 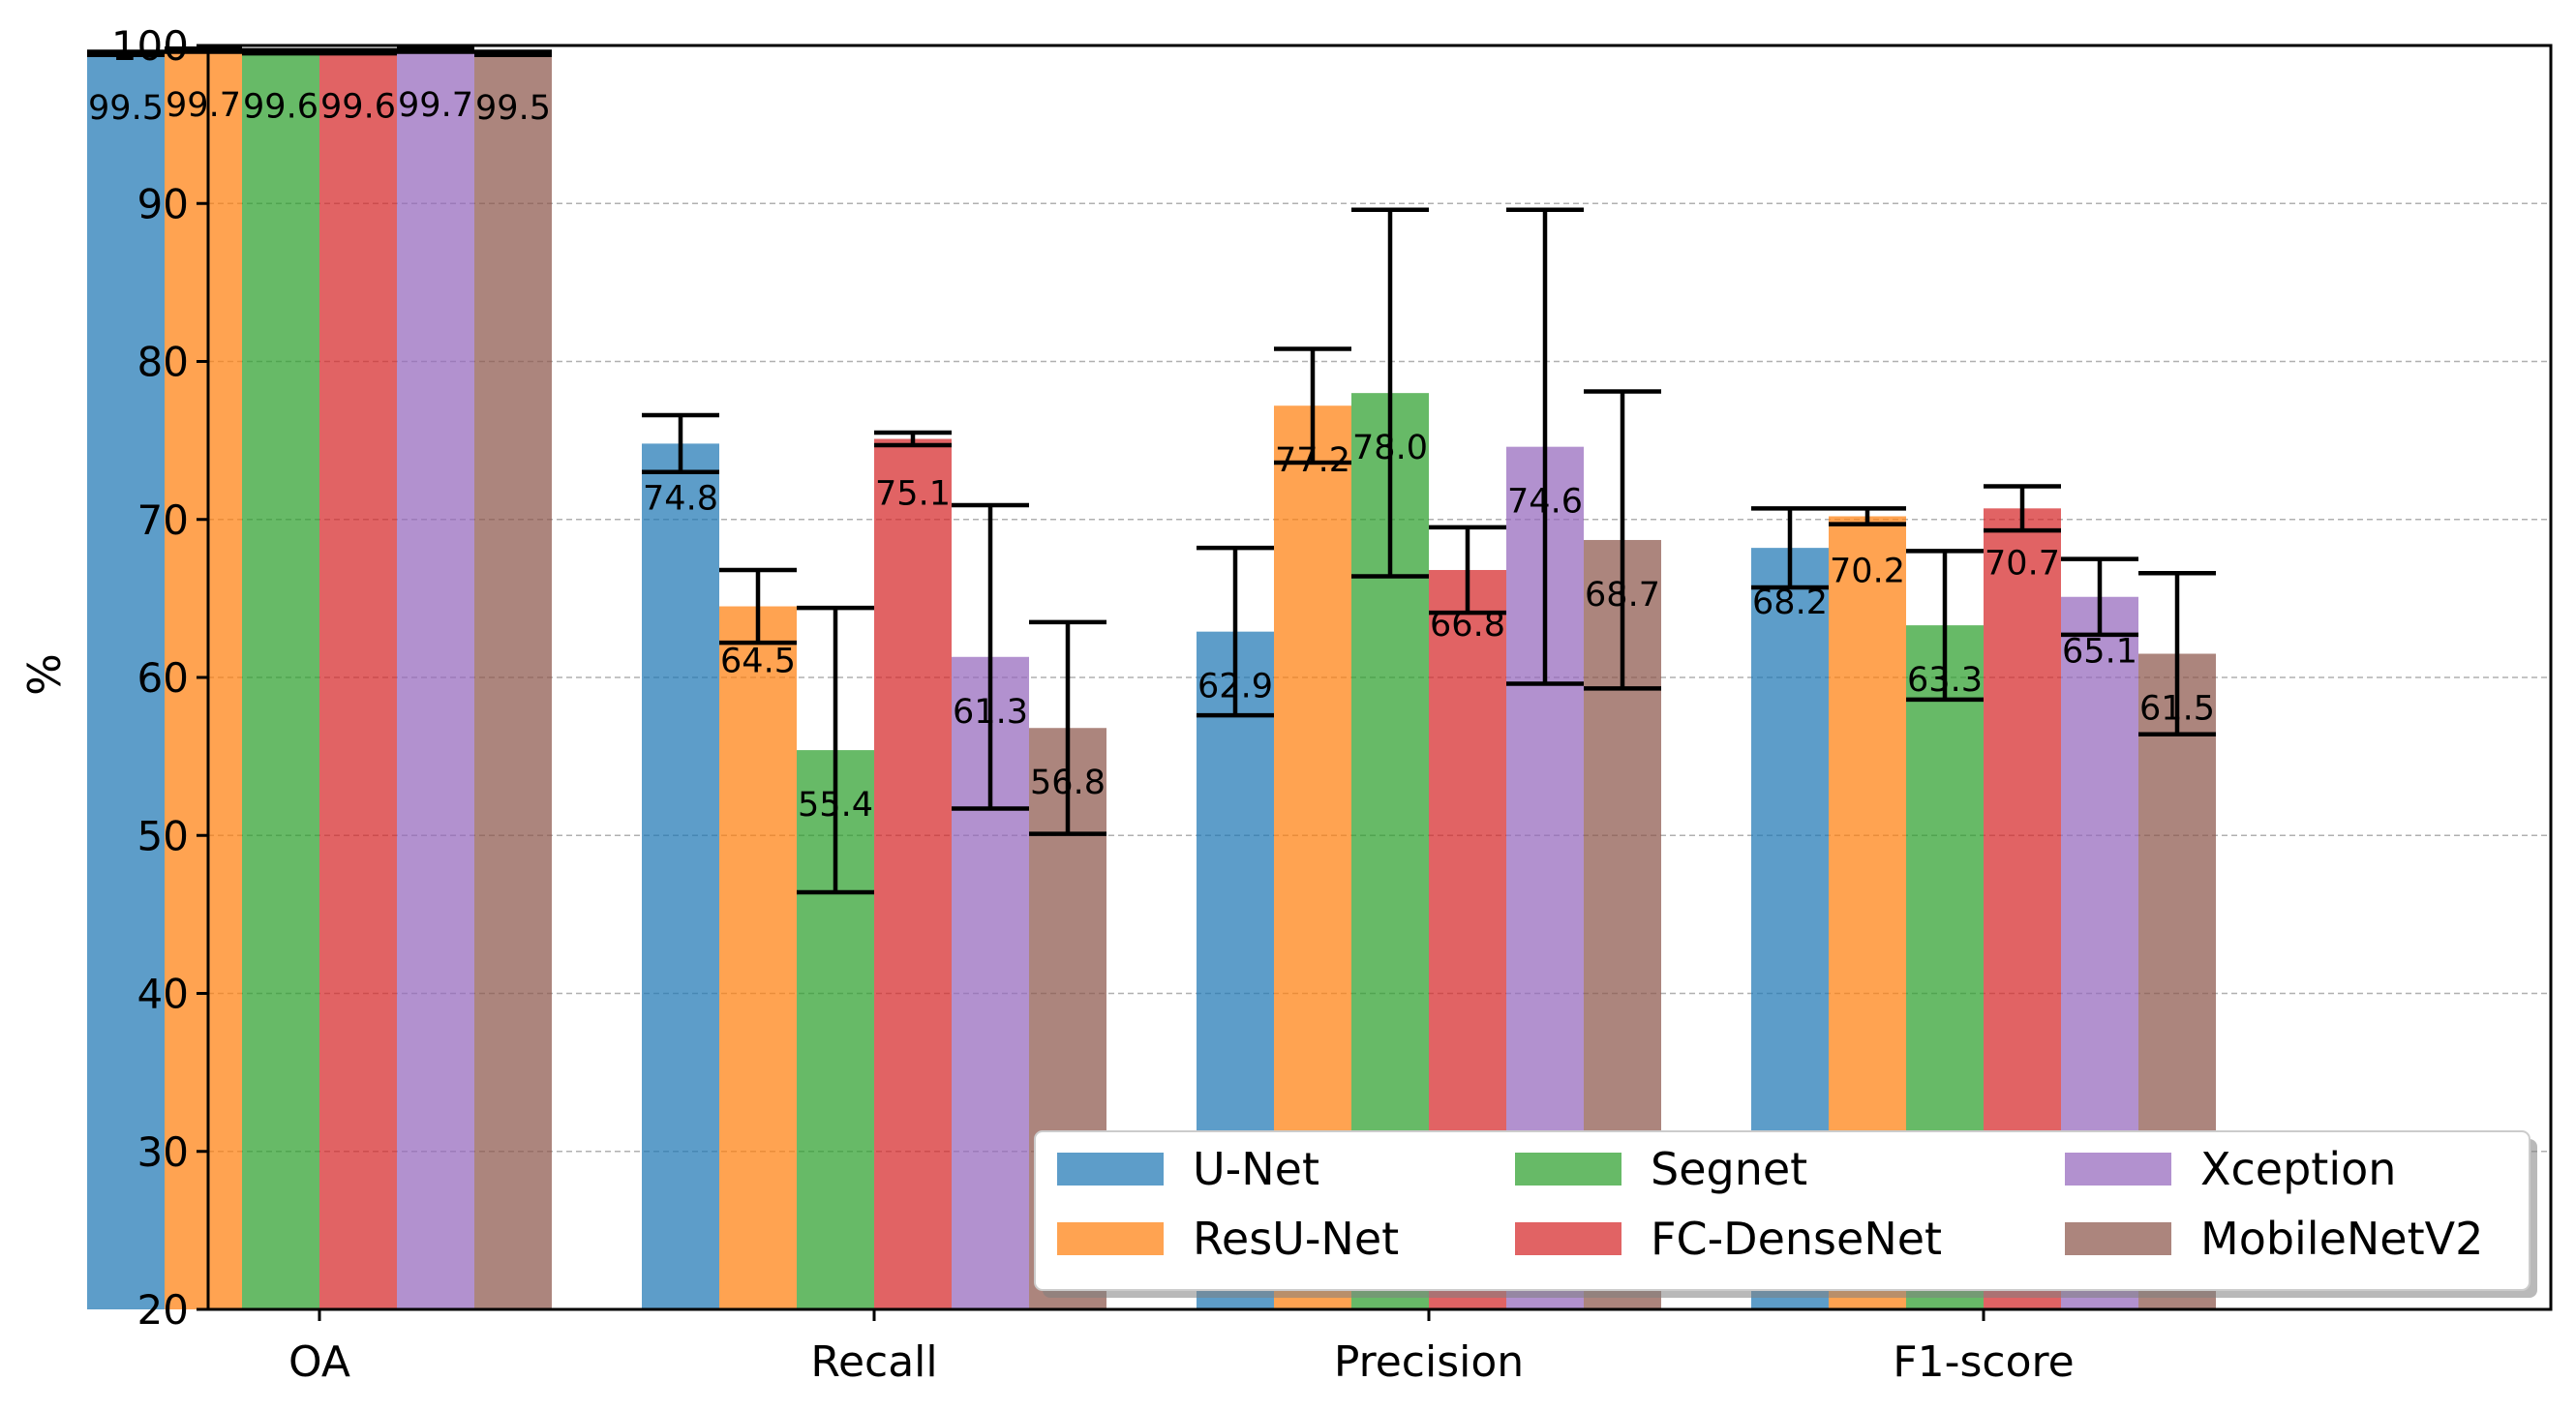 I want to click on data-label-segnet: 78.0, so click(x=1390, y=448).